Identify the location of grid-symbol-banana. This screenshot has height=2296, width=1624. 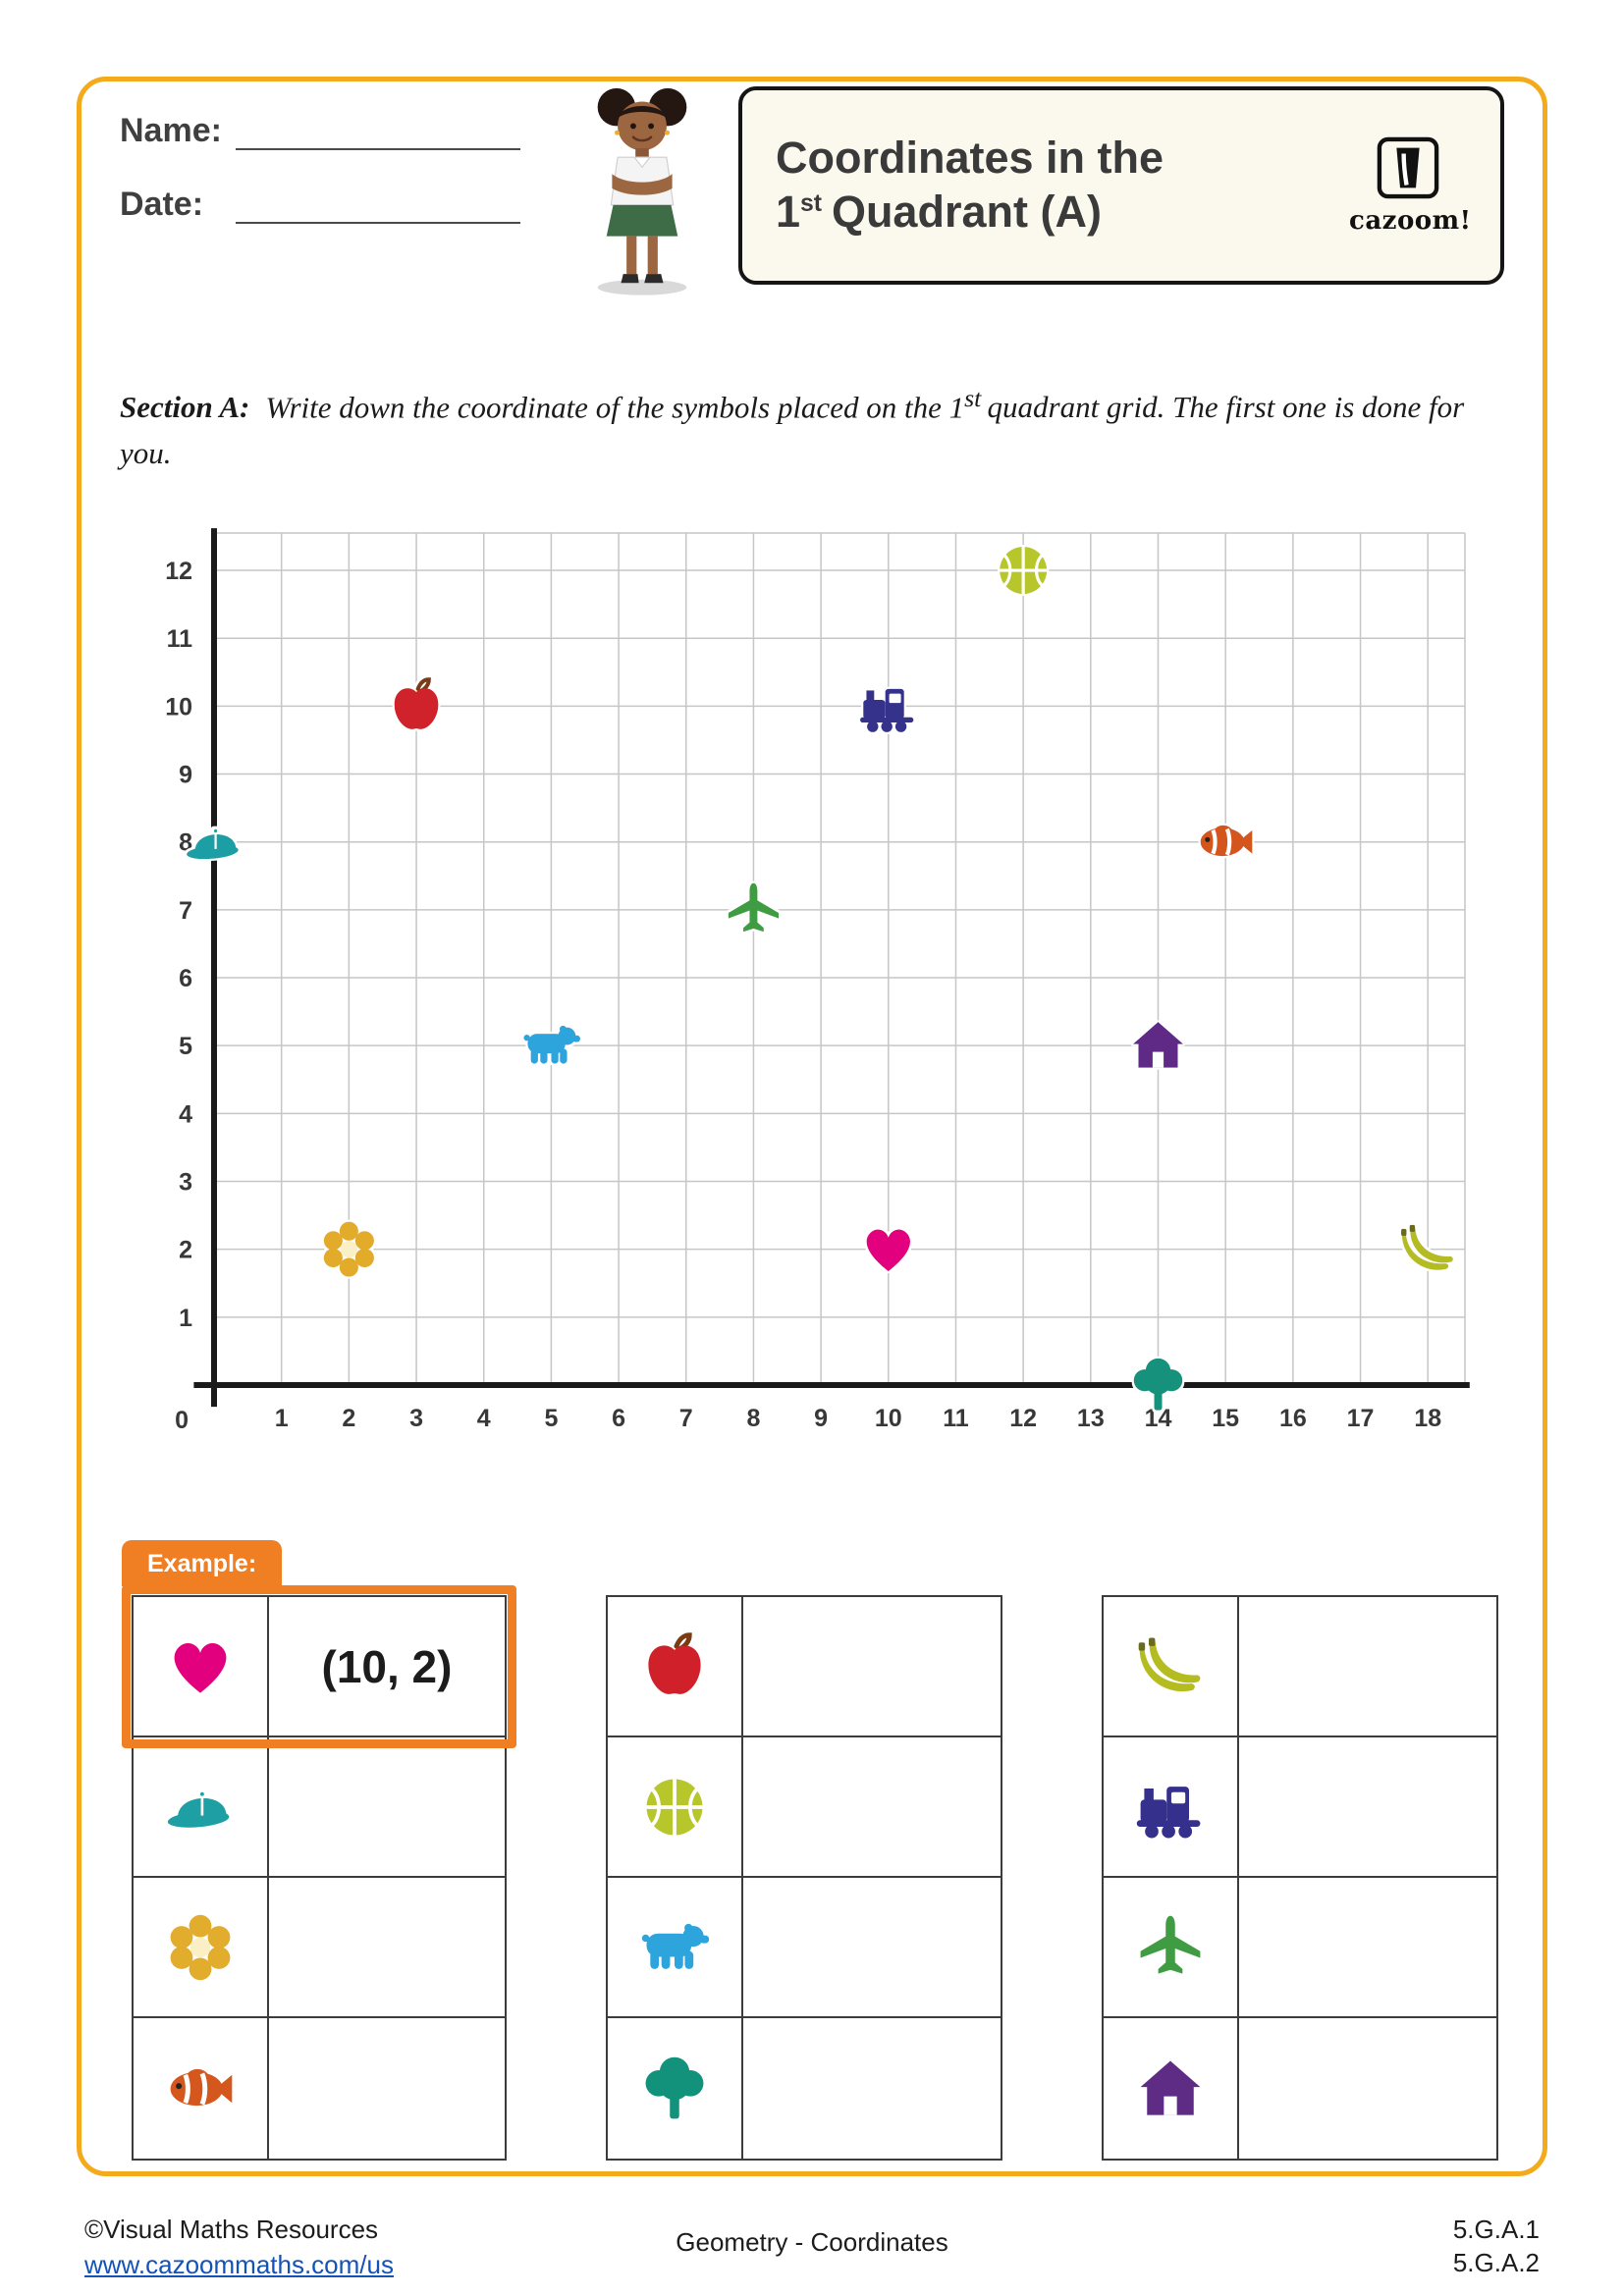
(1427, 1248).